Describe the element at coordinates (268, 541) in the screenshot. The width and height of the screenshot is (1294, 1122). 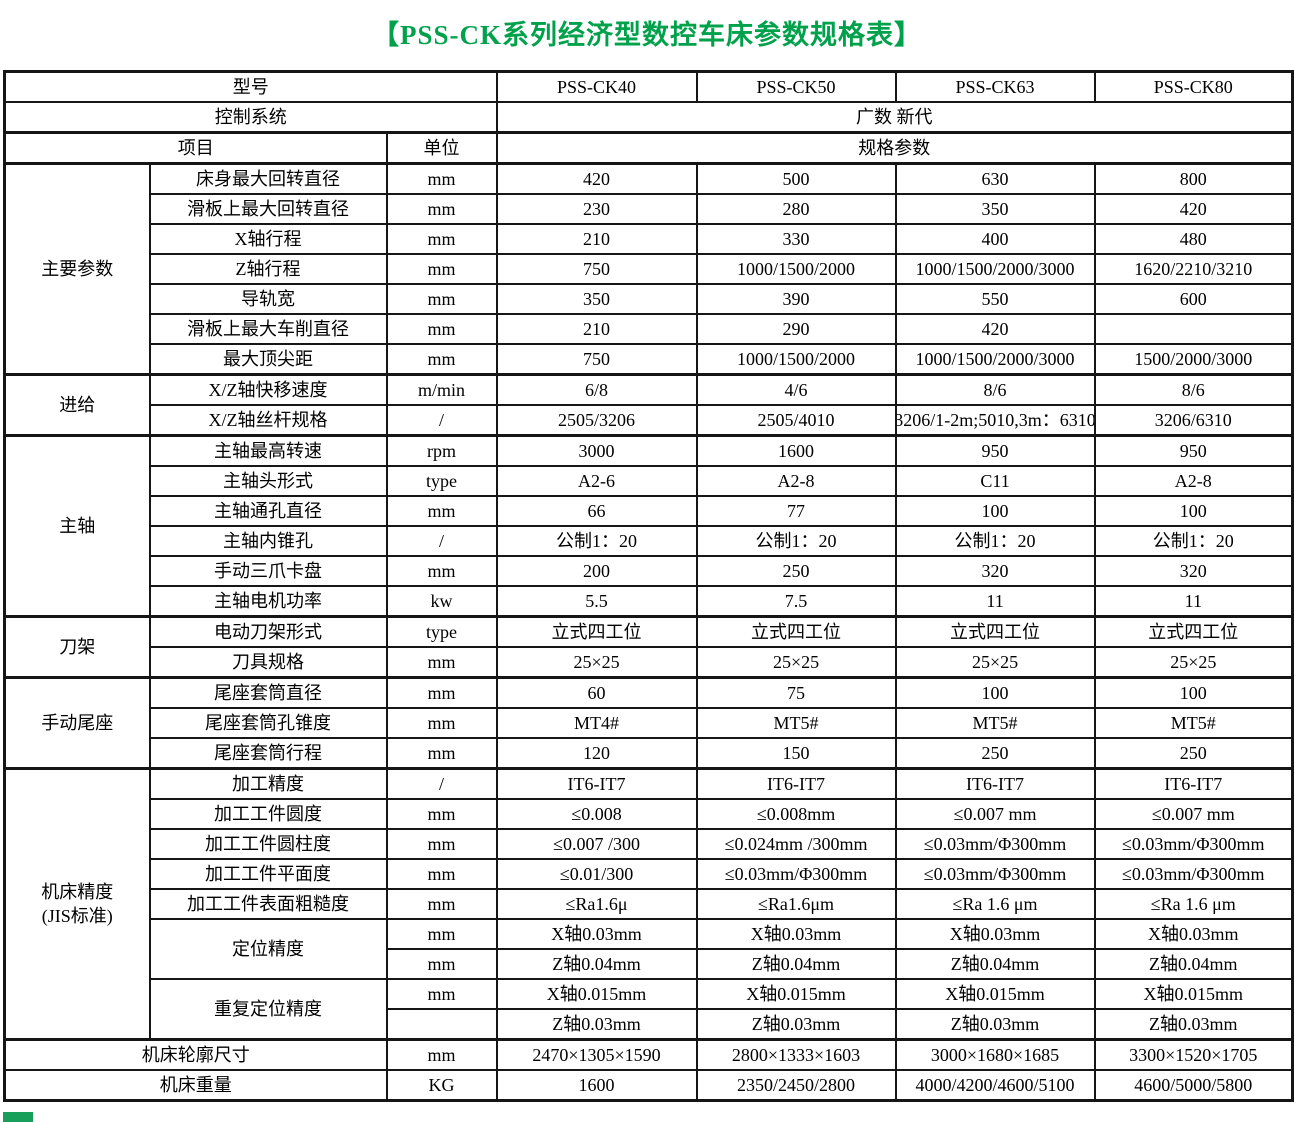
I see `item-label-cell: 主轴内锥孔` at that location.